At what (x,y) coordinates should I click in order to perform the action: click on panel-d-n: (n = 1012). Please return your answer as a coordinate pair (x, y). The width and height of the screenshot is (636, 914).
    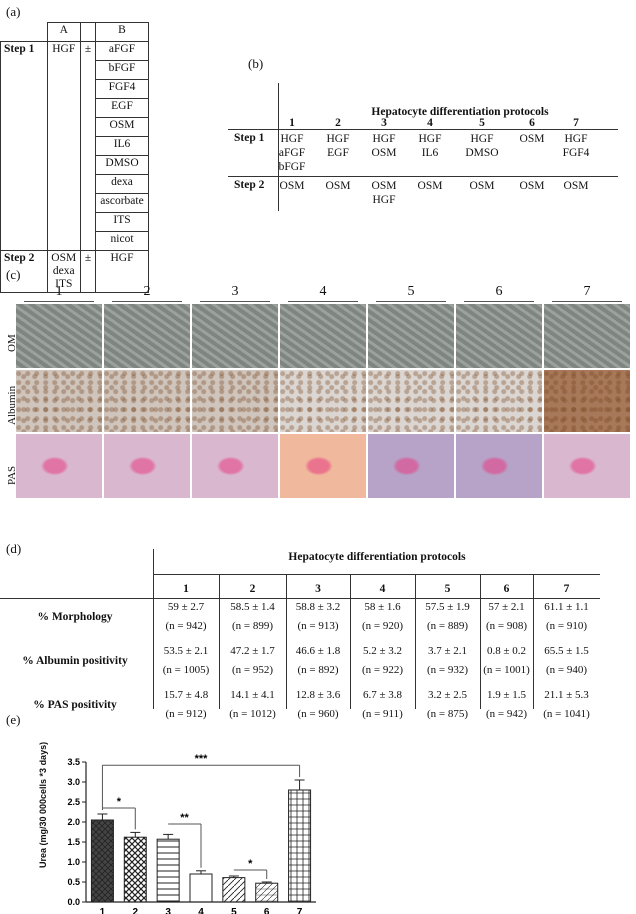
    Looking at the image, I should click on (252, 714).